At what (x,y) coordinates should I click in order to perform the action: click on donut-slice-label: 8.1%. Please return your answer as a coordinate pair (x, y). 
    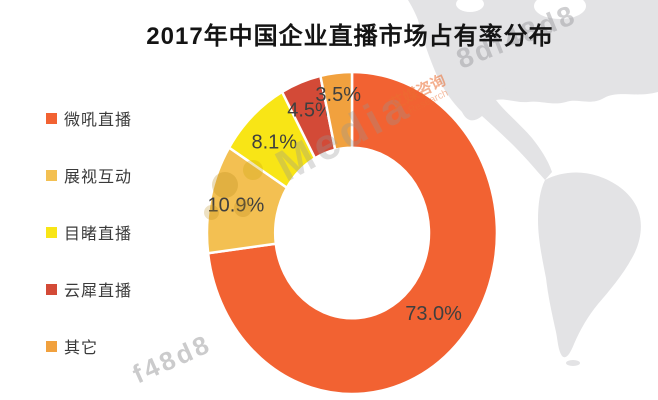
    Looking at the image, I should click on (275, 143).